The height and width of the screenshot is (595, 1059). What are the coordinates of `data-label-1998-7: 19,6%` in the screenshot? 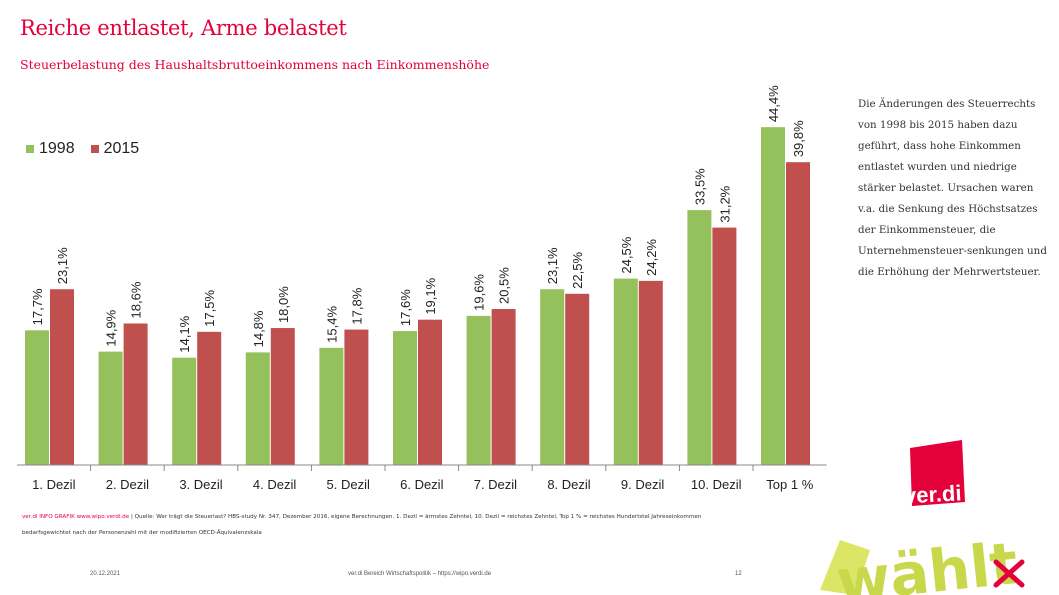 It's located at (479, 292).